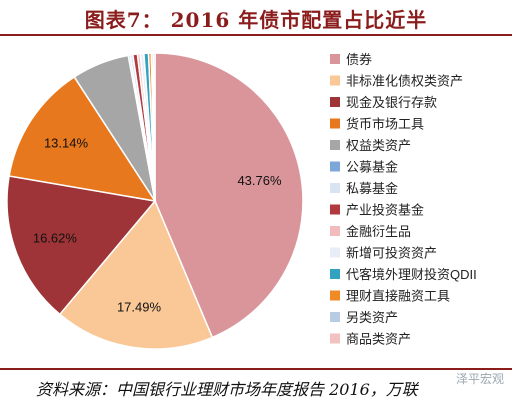 Image resolution: width=512 pixels, height=404 pixels. Describe the element at coordinates (391, 253) in the screenshot. I see `legend-label: 新增可投资资产` at that location.